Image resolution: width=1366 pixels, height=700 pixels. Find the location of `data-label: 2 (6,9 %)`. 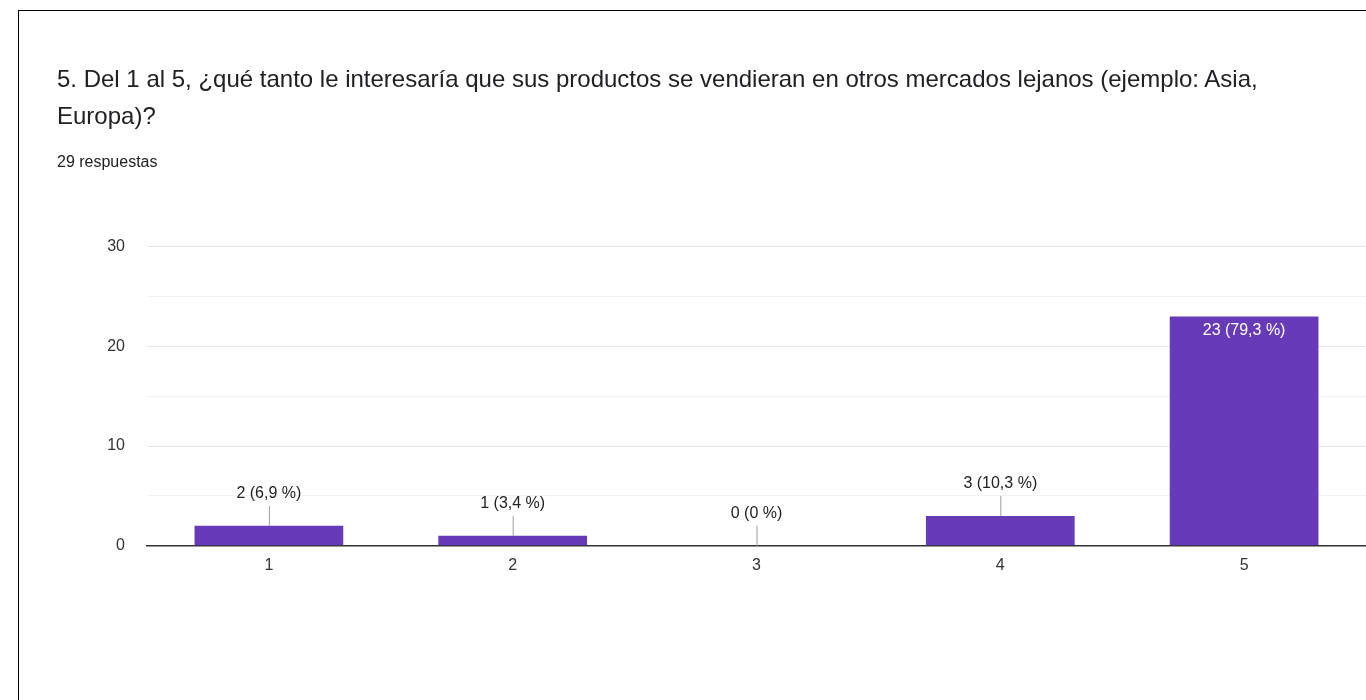

data-label: 2 (6,9 %) is located at coordinates (269, 493).